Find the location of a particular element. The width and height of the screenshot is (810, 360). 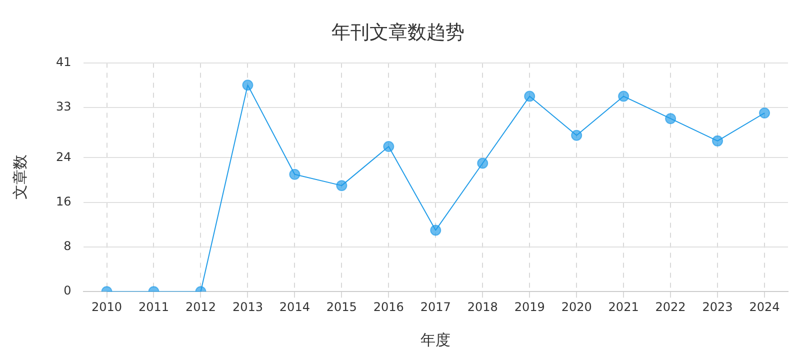

x-tick-label: 2019 is located at coordinates (529, 307).